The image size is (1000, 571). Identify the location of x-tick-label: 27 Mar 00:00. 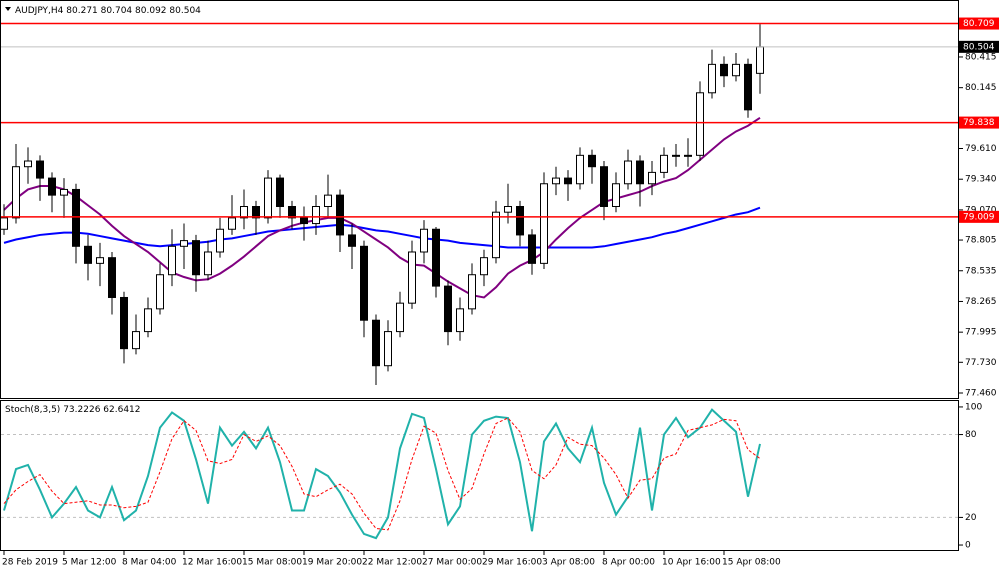
(452, 563).